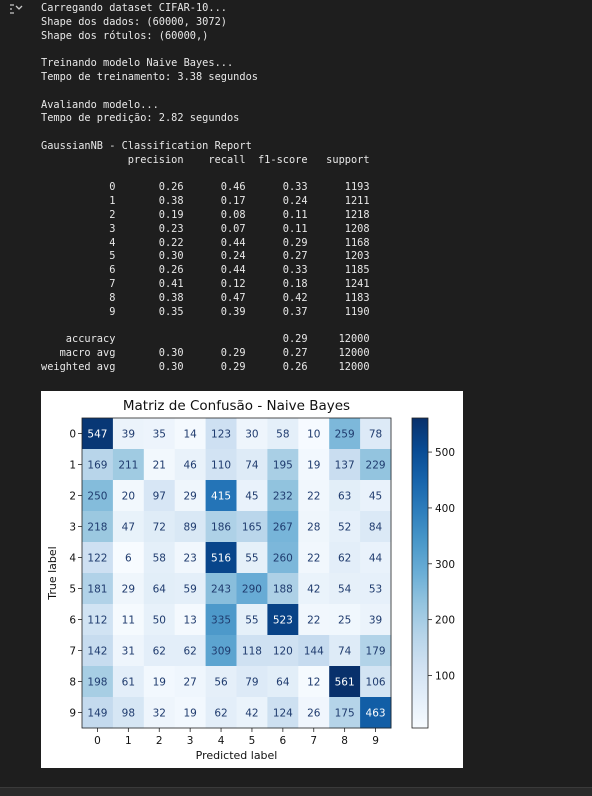  What do you see at coordinates (296, 791) in the screenshot?
I see `bottom-scrollbar` at bounding box center [296, 791].